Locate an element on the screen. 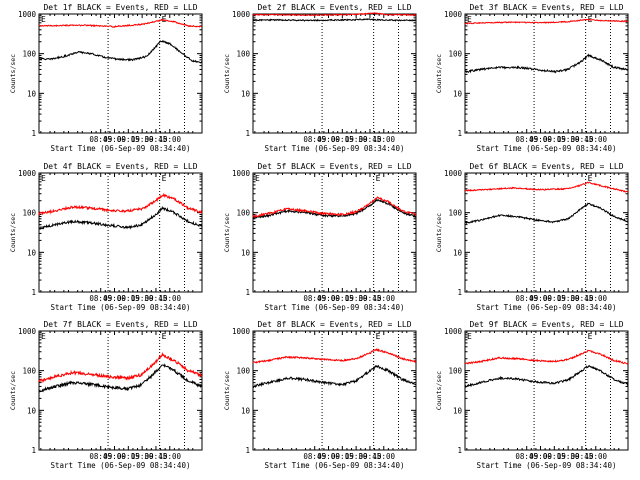  panel-title: Det 1f BLACK = Events, RED = LLD is located at coordinates (120, 7).